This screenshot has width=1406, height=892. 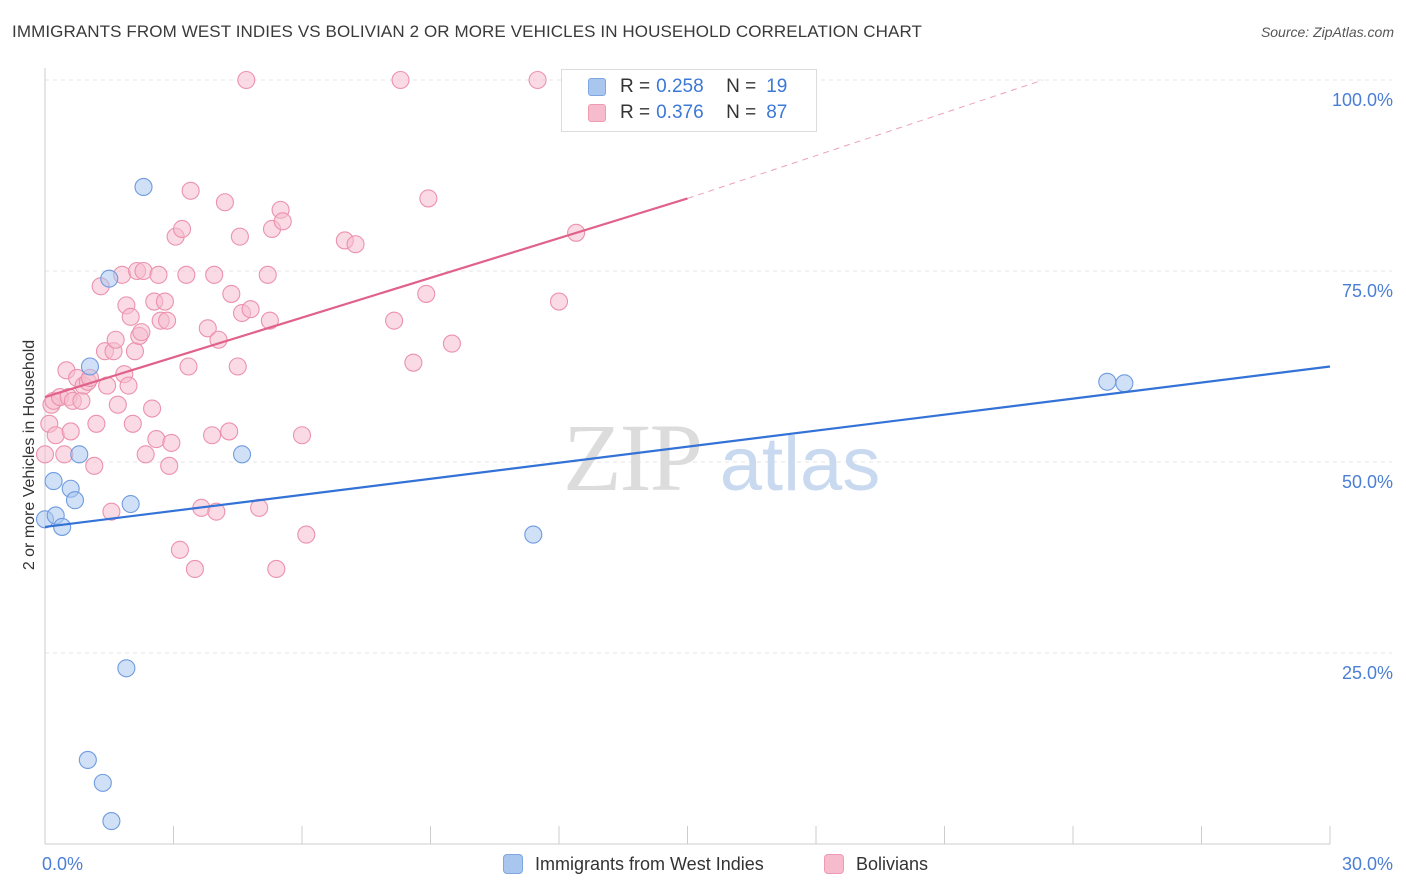 What do you see at coordinates (649, 863) in the screenshot?
I see `bottom-legend-label: Immigrants from West Indies` at bounding box center [649, 863].